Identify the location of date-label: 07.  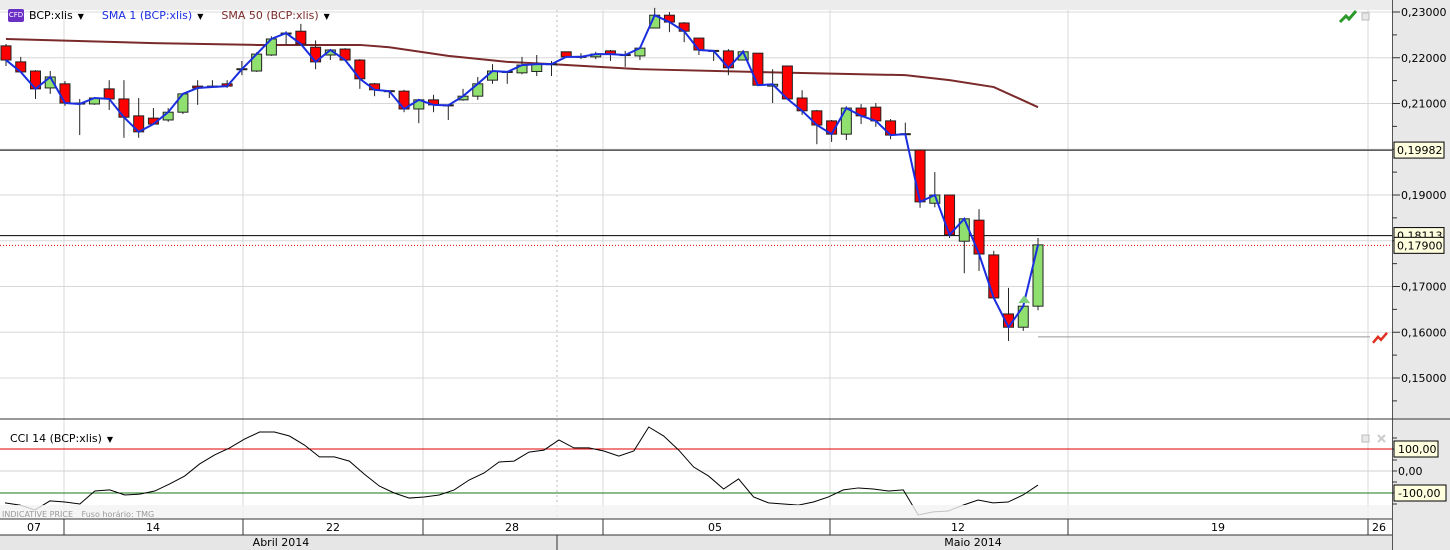
(34, 527).